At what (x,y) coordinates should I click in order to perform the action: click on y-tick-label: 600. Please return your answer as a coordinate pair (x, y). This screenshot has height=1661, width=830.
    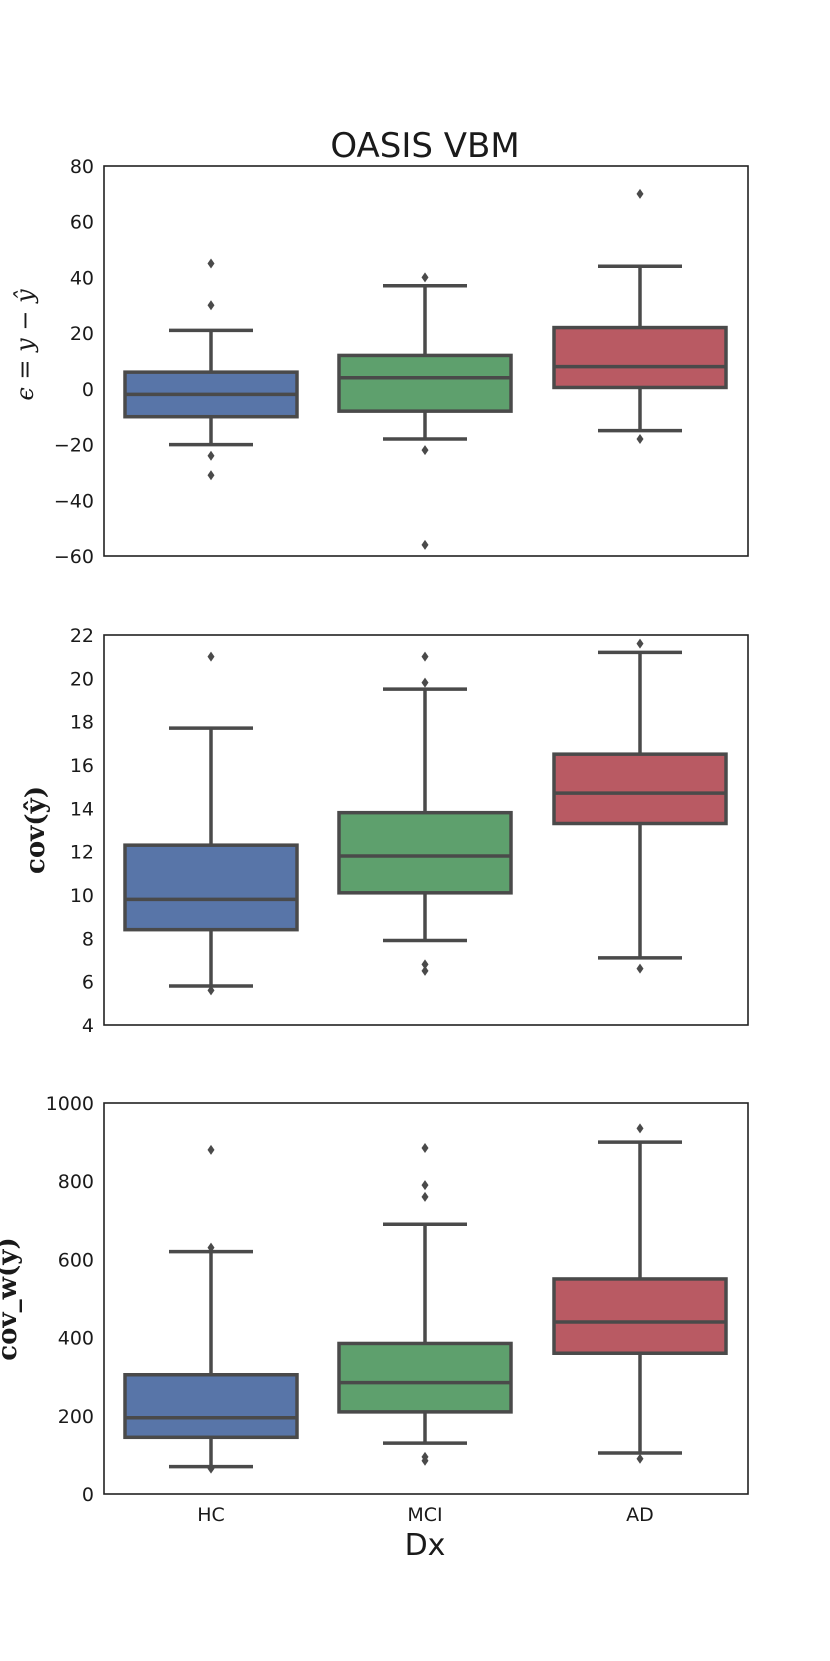
    Looking at the image, I should click on (76, 1260).